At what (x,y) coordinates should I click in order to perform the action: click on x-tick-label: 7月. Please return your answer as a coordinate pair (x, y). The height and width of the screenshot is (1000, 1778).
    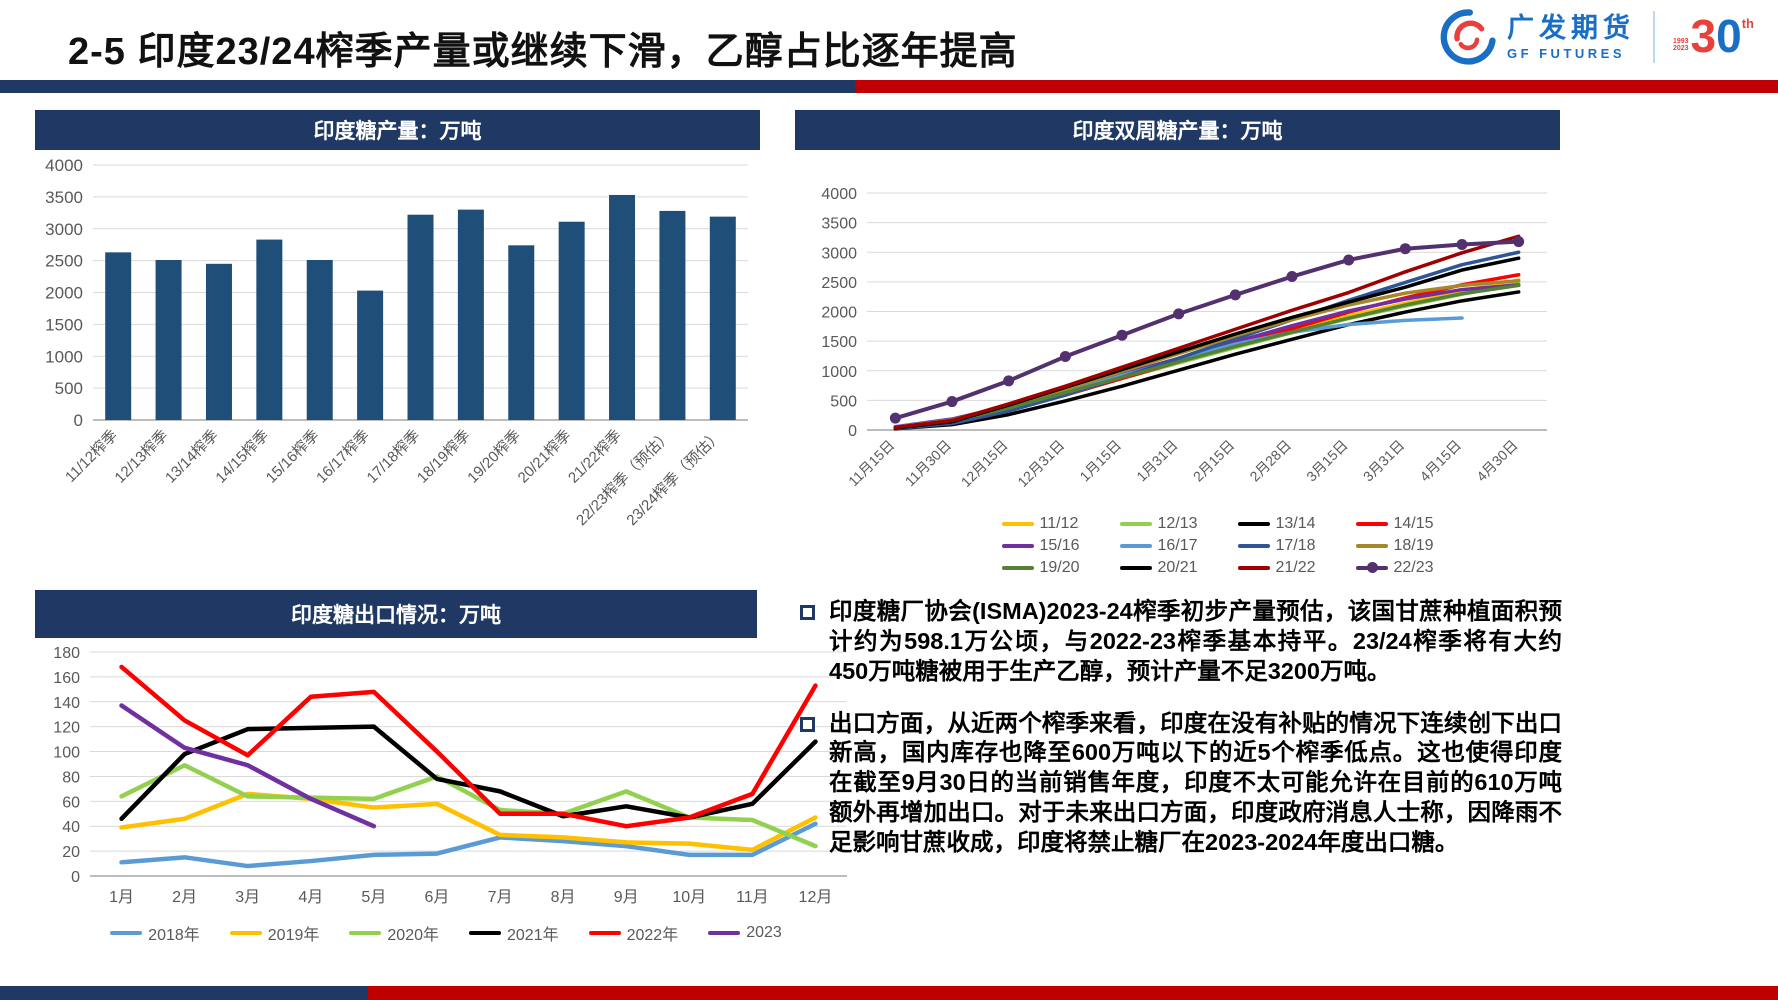
    Looking at the image, I should click on (500, 897).